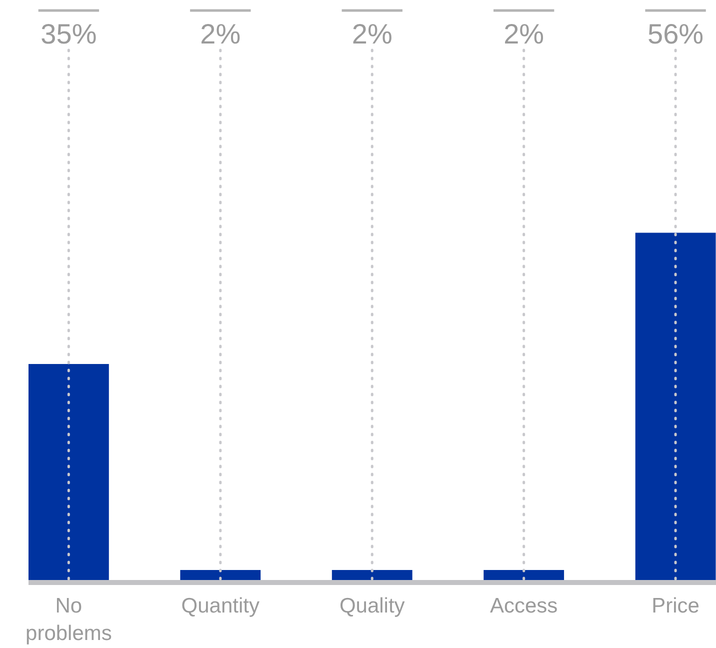 The width and height of the screenshot is (716, 648). I want to click on x-tick-label: Quantity, so click(220, 606).